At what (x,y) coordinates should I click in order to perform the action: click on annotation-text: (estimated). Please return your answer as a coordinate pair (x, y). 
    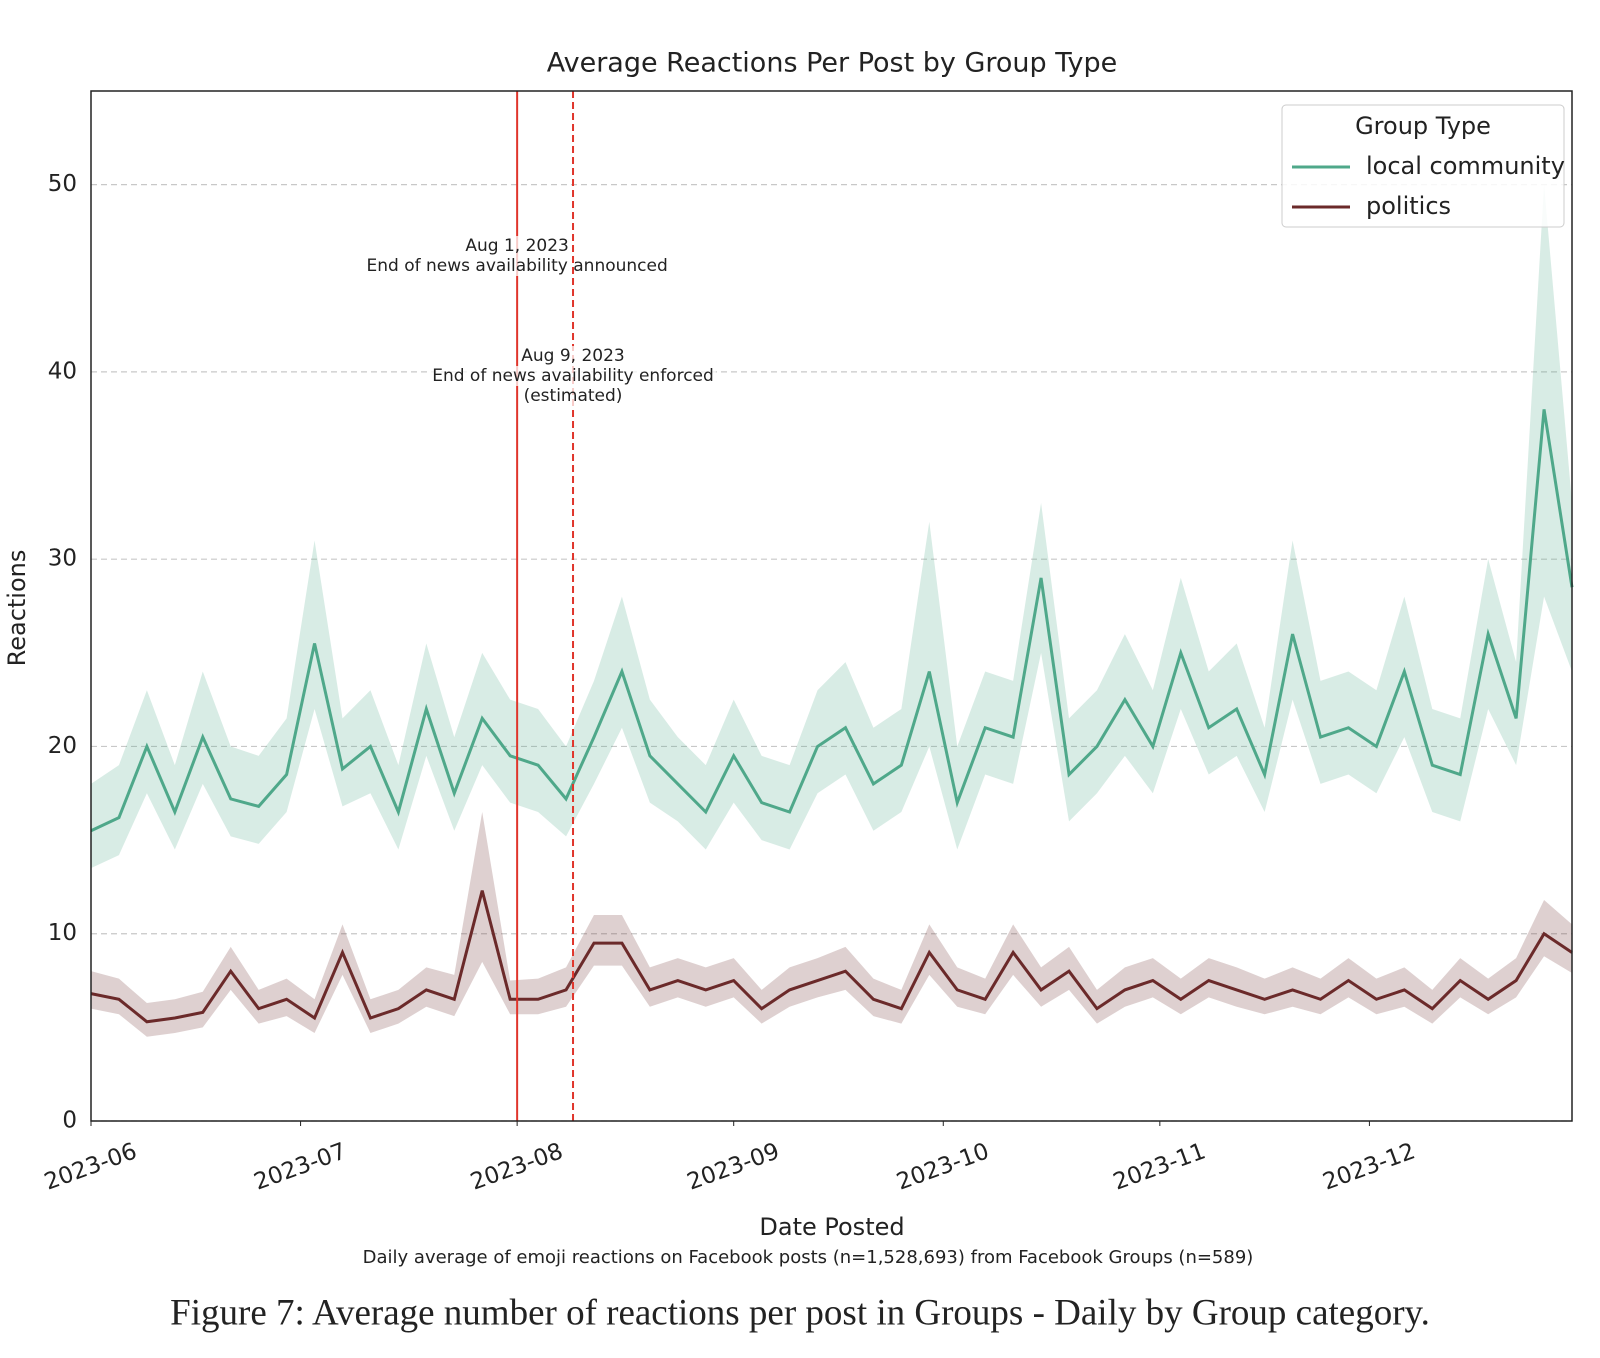
    Looking at the image, I should click on (573, 396).